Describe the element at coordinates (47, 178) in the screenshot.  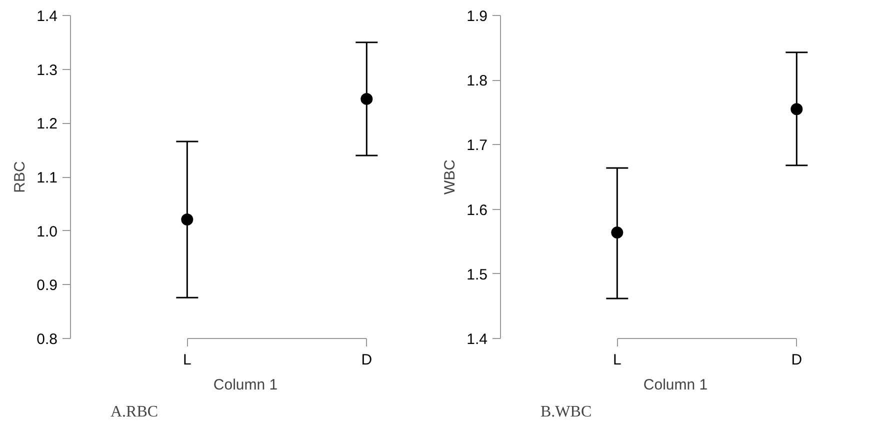
I see `y-tick-label: 1.1` at that location.